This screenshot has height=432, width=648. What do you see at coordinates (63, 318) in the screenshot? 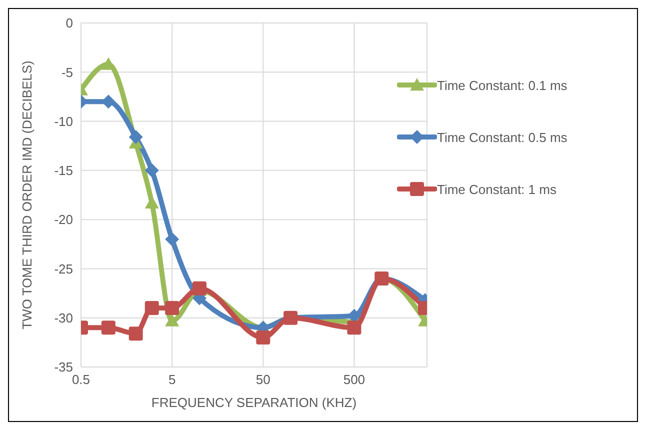
I see `y-tick-label: -30` at bounding box center [63, 318].